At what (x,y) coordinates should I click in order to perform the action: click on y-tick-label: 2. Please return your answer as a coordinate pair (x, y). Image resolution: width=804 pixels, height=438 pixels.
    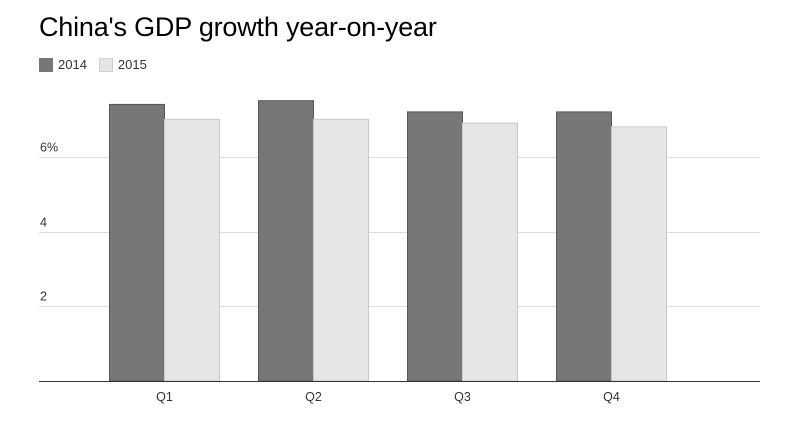
    Looking at the image, I should click on (43, 297).